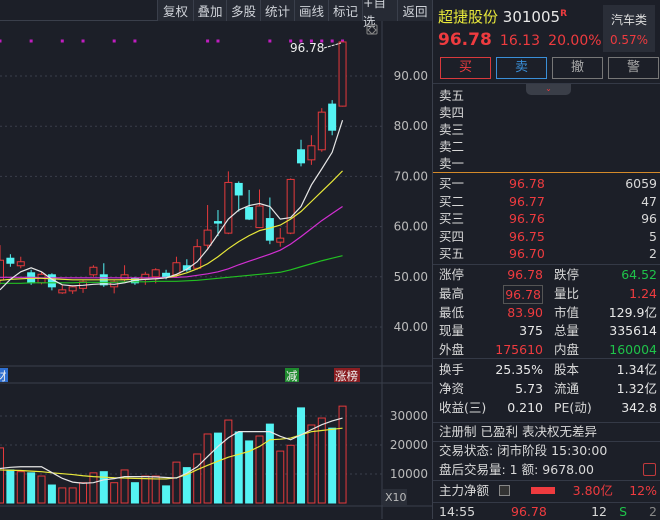 The image size is (660, 520). I want to click on toolbar-button: 统计, so click(277, 10).